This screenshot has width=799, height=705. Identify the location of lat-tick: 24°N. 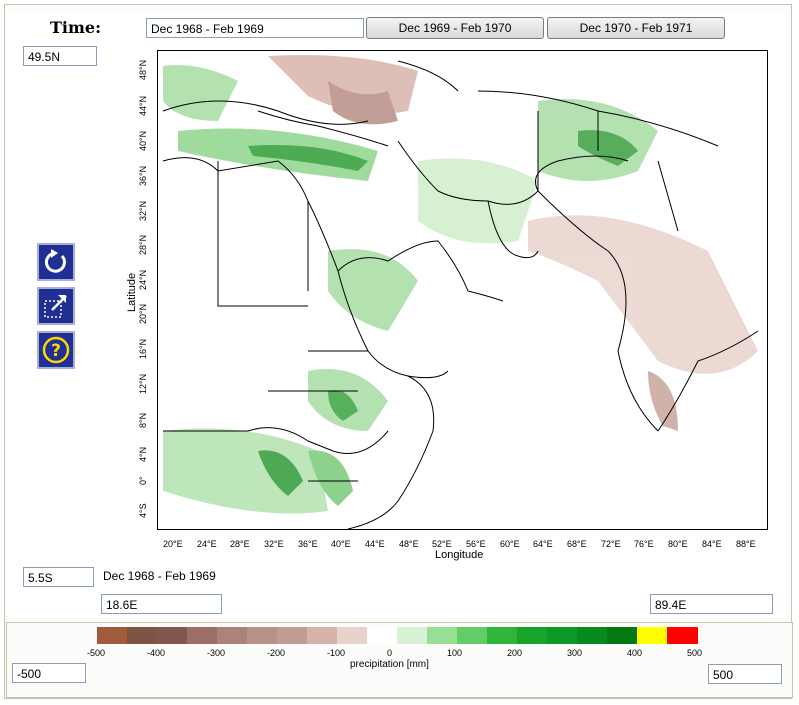
(143, 279).